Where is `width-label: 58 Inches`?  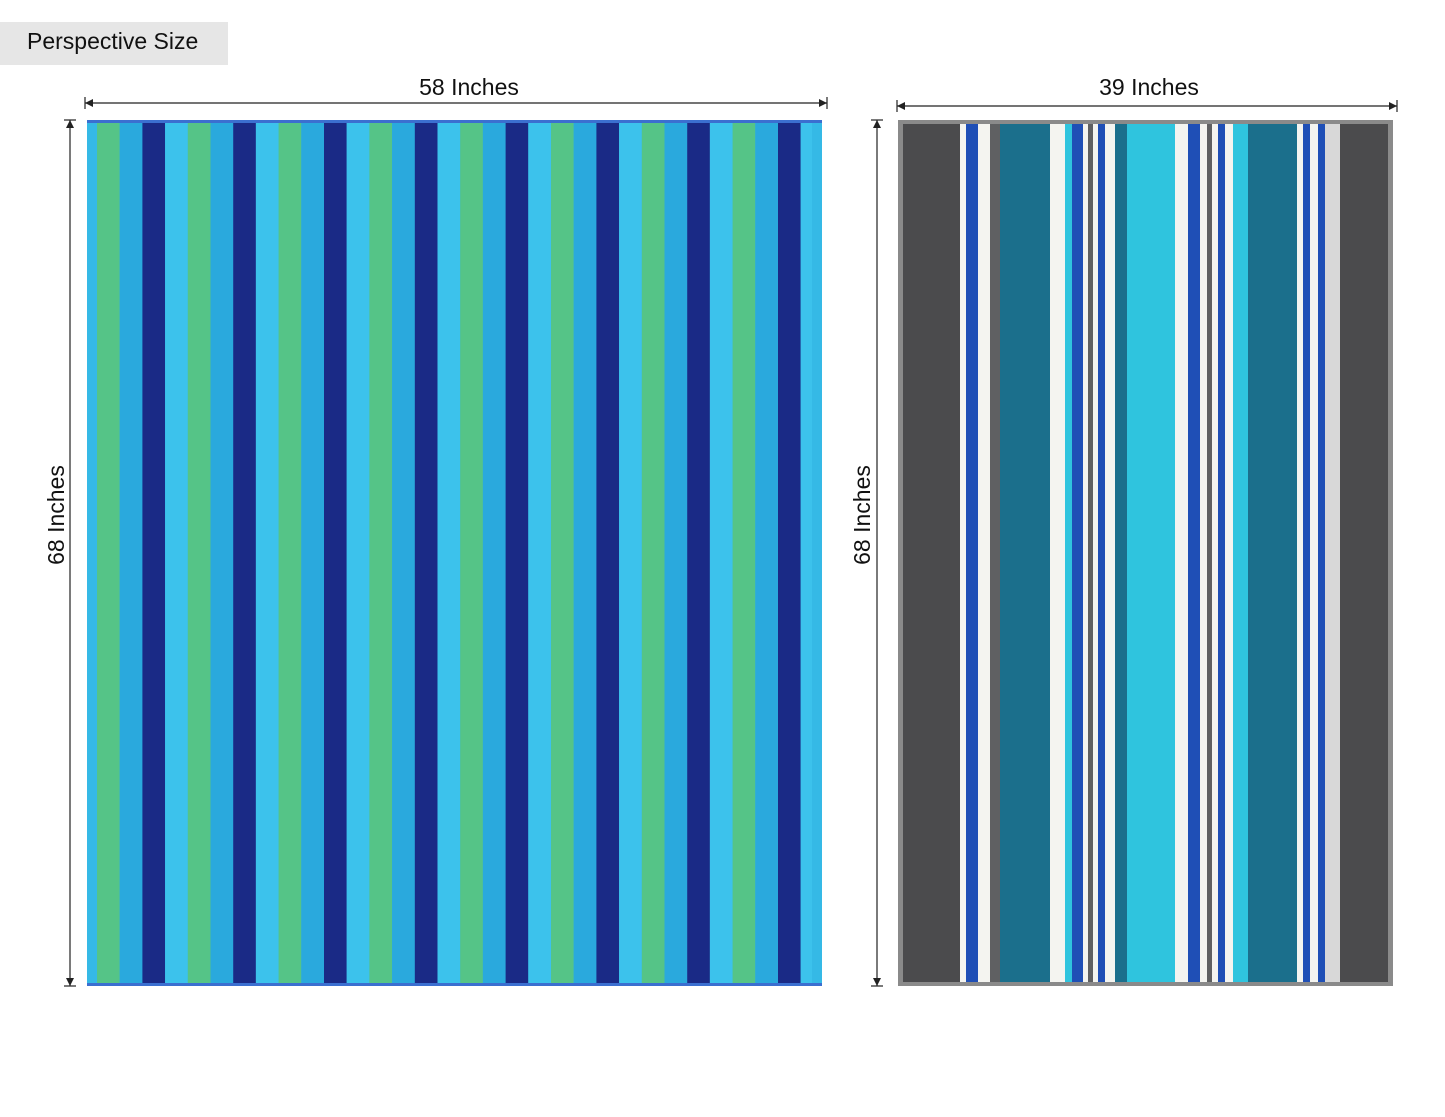 width-label: 58 Inches is located at coordinates (469, 87).